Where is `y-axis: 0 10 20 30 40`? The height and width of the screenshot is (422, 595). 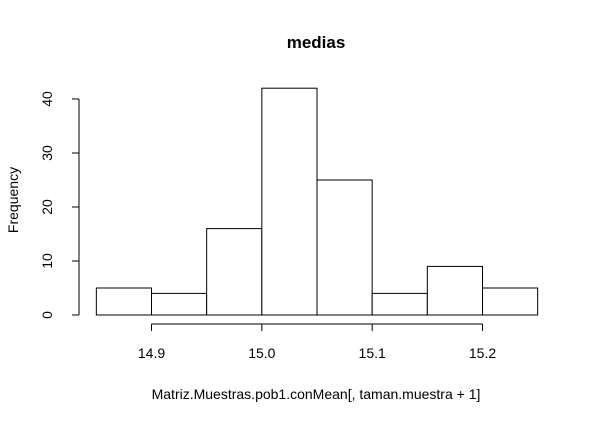
y-axis: 0 10 20 30 40 is located at coordinates (59, 205).